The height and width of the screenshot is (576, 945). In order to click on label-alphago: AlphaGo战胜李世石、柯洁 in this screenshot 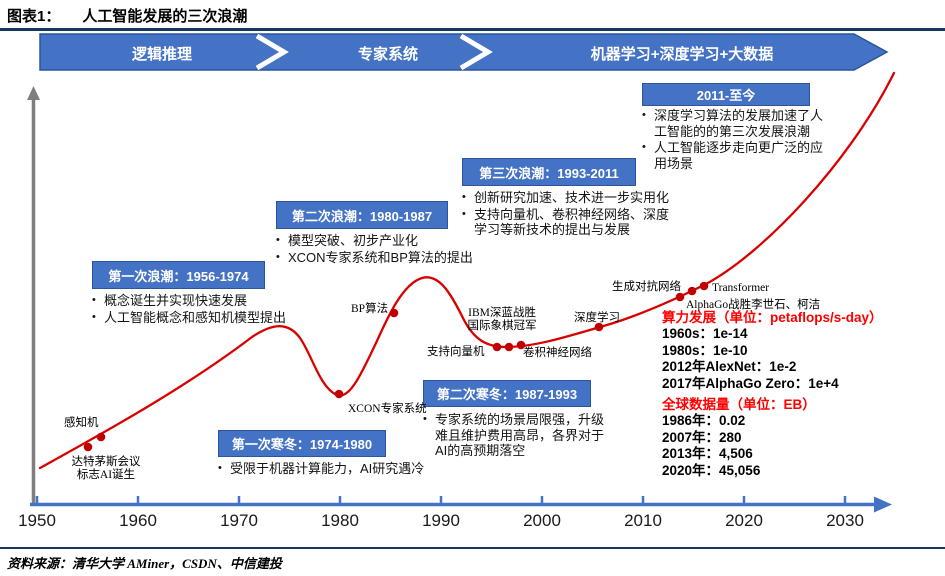, I will do `click(753, 305)`.